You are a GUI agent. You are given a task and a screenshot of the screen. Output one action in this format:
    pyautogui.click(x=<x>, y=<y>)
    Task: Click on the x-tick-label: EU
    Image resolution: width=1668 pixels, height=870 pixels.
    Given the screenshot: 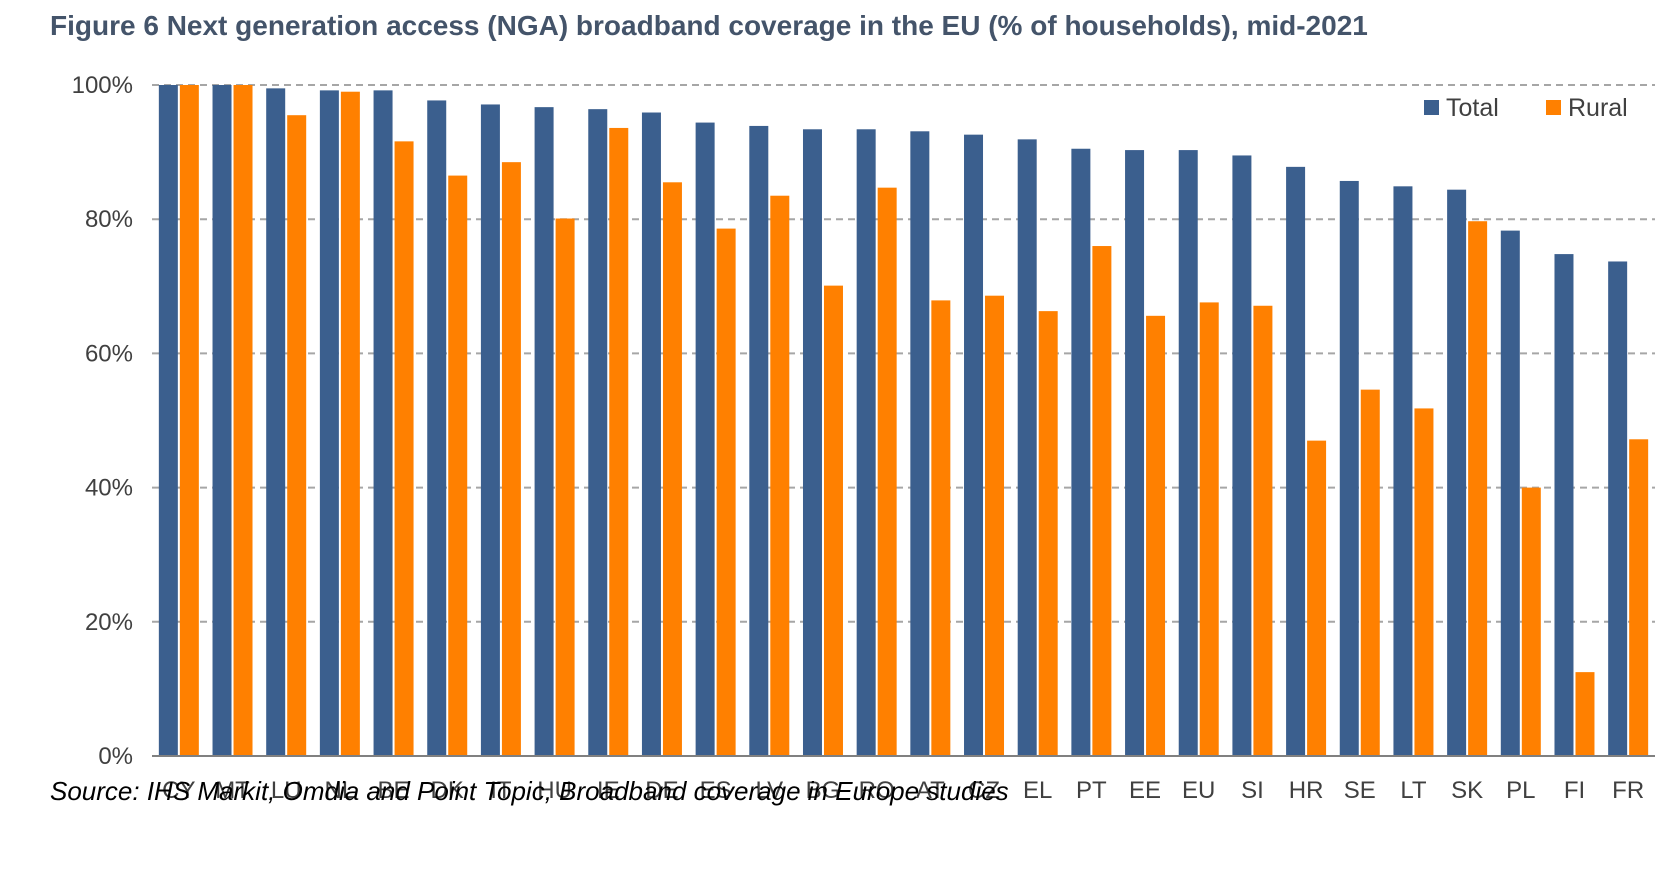 What is the action you would take?
    pyautogui.click(x=1198, y=790)
    